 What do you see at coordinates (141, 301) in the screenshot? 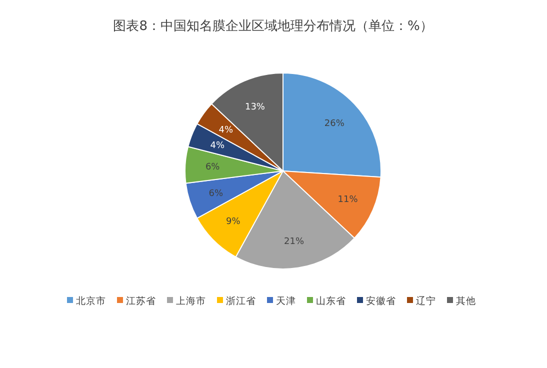
I see `legend-label: 江苏省` at bounding box center [141, 301].